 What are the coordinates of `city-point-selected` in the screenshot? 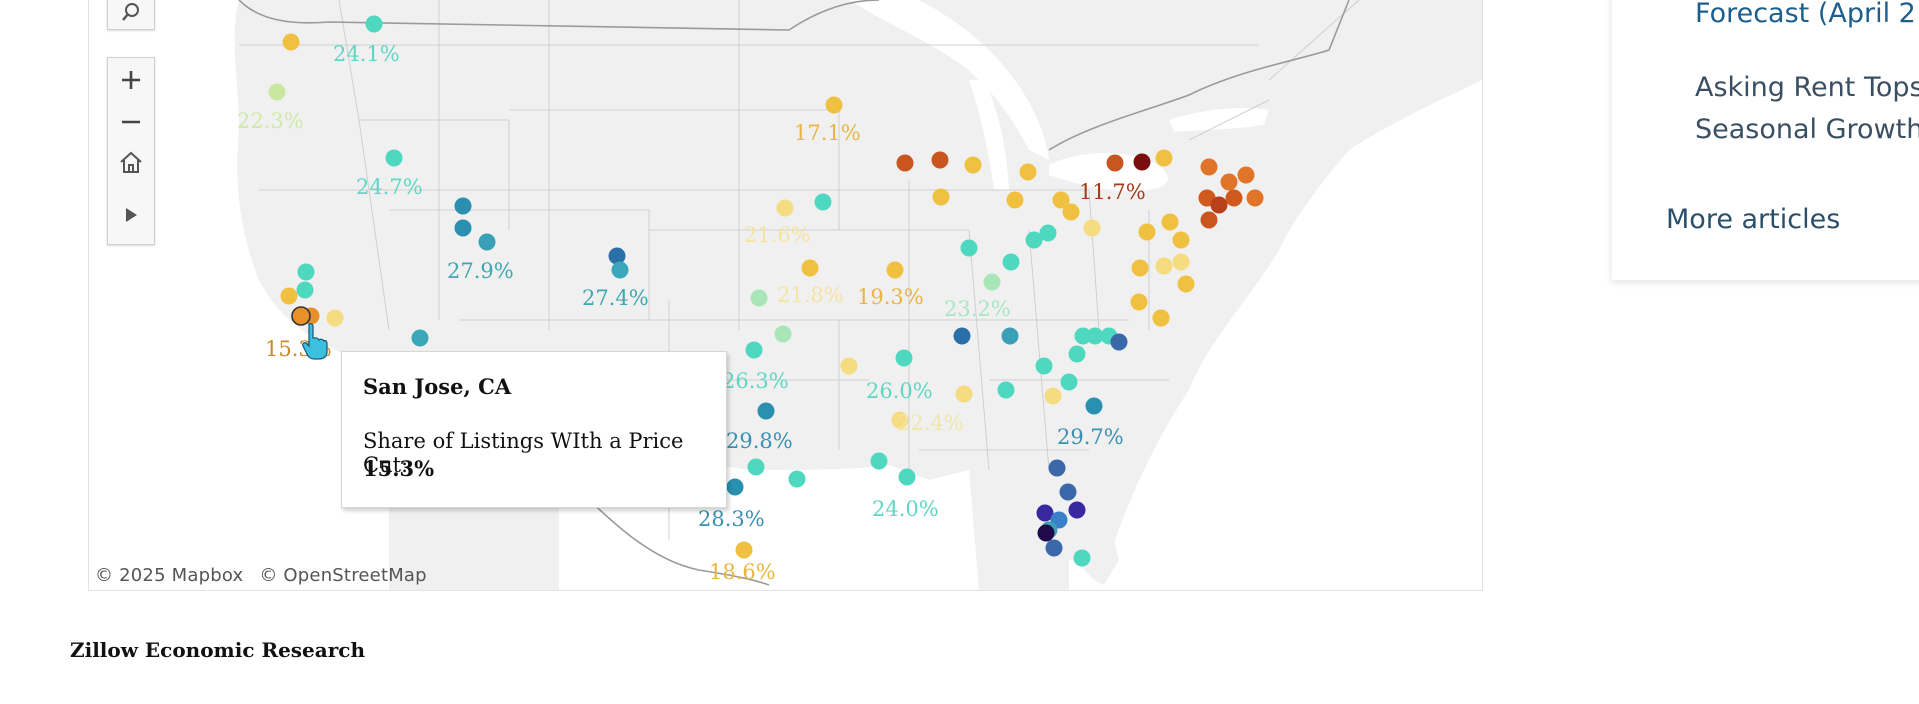 It's located at (301, 316).